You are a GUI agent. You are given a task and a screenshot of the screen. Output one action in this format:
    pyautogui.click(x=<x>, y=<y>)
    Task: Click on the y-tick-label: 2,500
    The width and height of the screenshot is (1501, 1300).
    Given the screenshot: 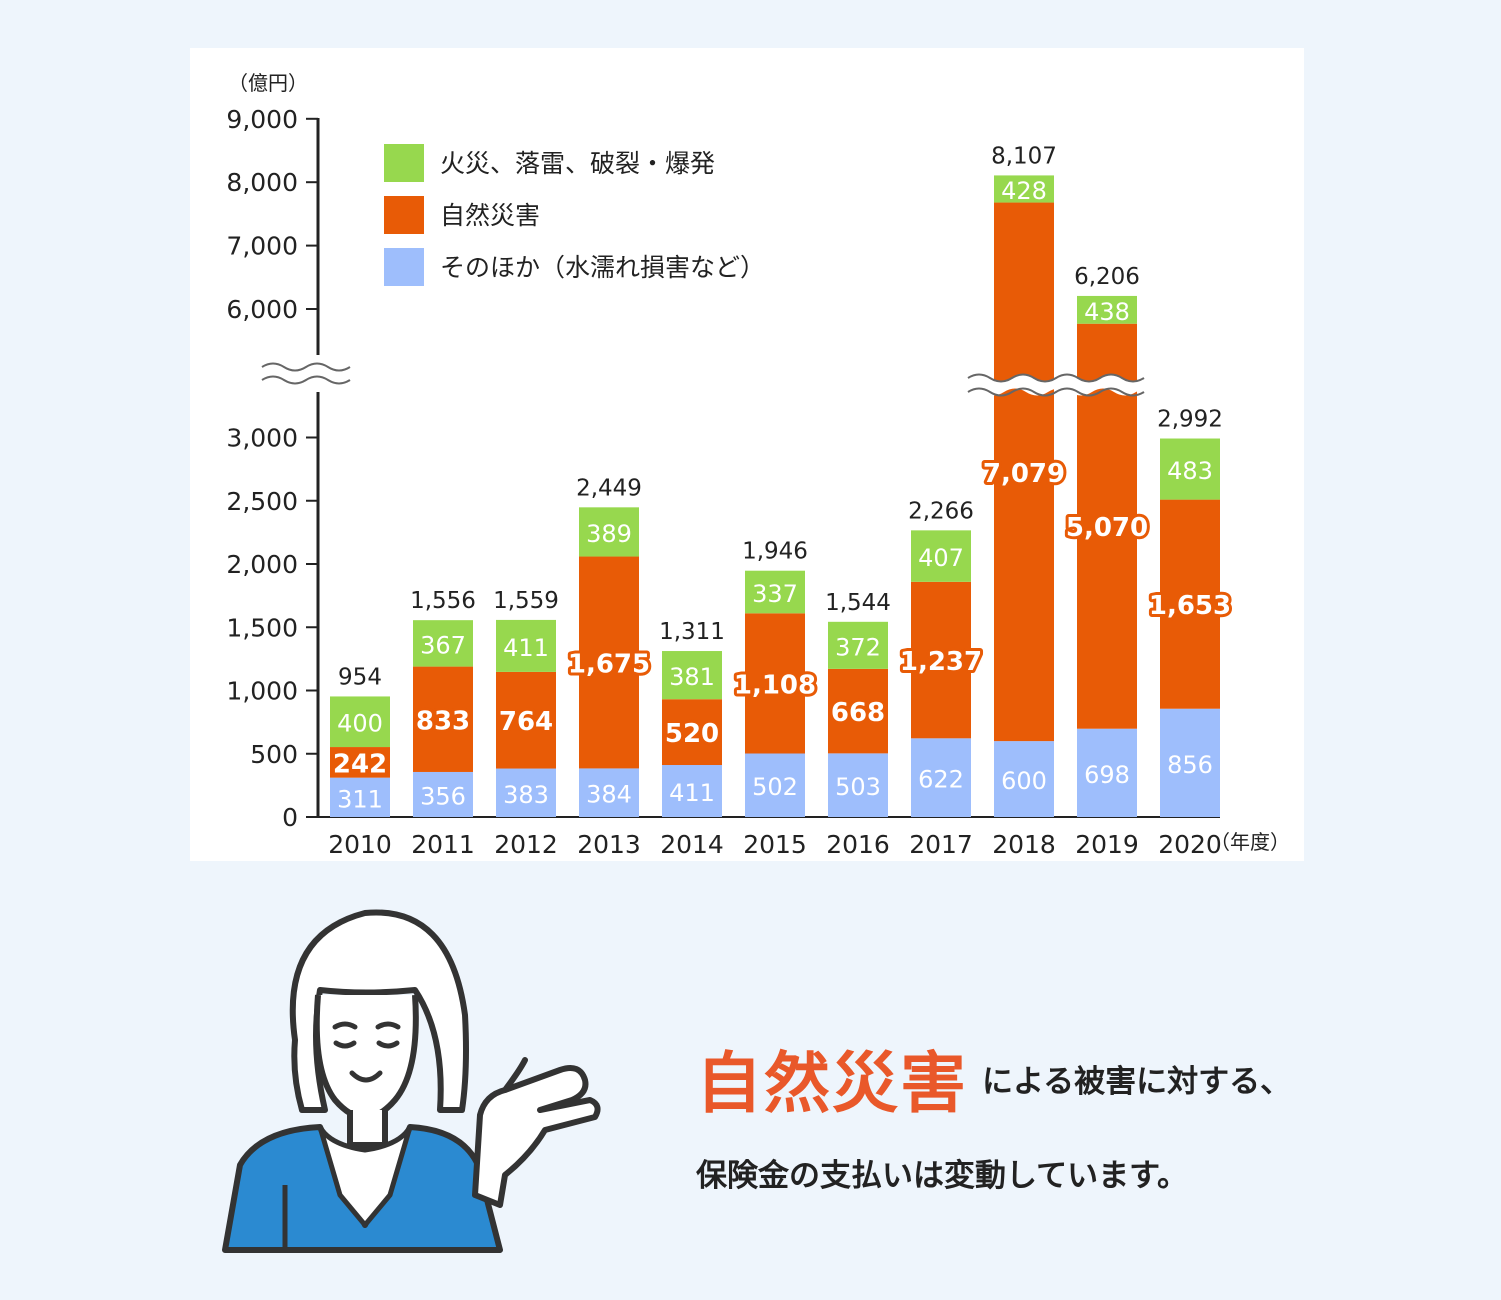 What is the action you would take?
    pyautogui.click(x=262, y=501)
    